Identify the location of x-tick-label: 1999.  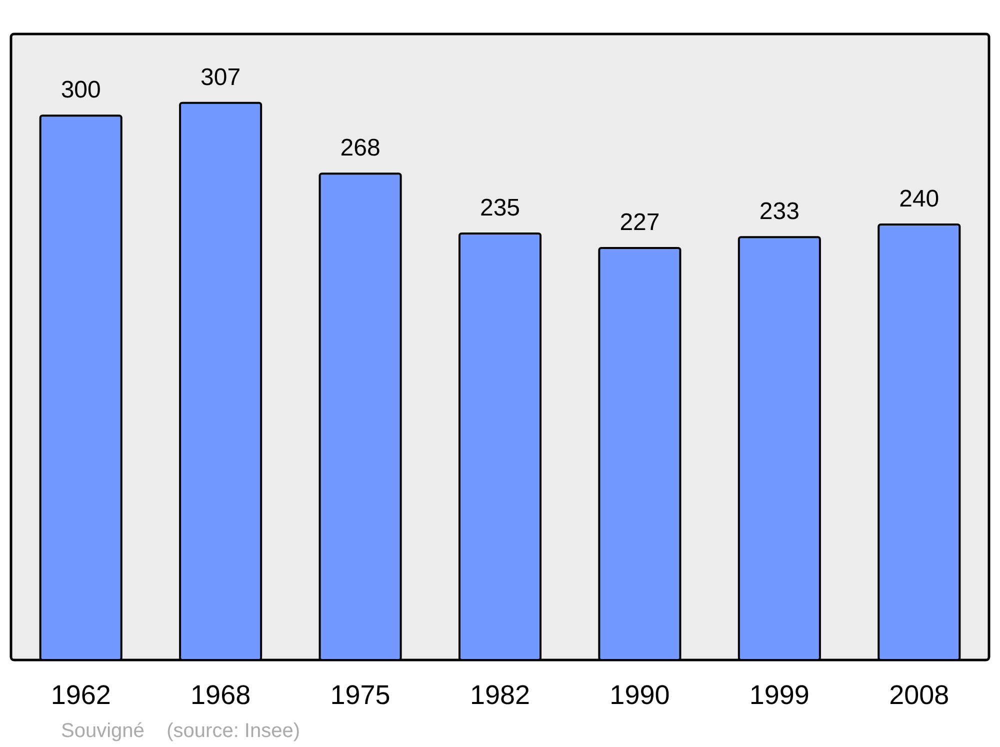
(779, 695).